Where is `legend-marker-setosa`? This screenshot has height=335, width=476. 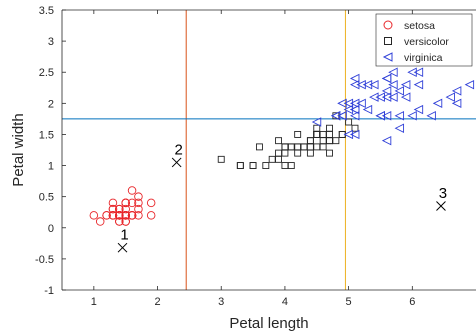
legend-marker-setosa is located at coordinates (388, 25).